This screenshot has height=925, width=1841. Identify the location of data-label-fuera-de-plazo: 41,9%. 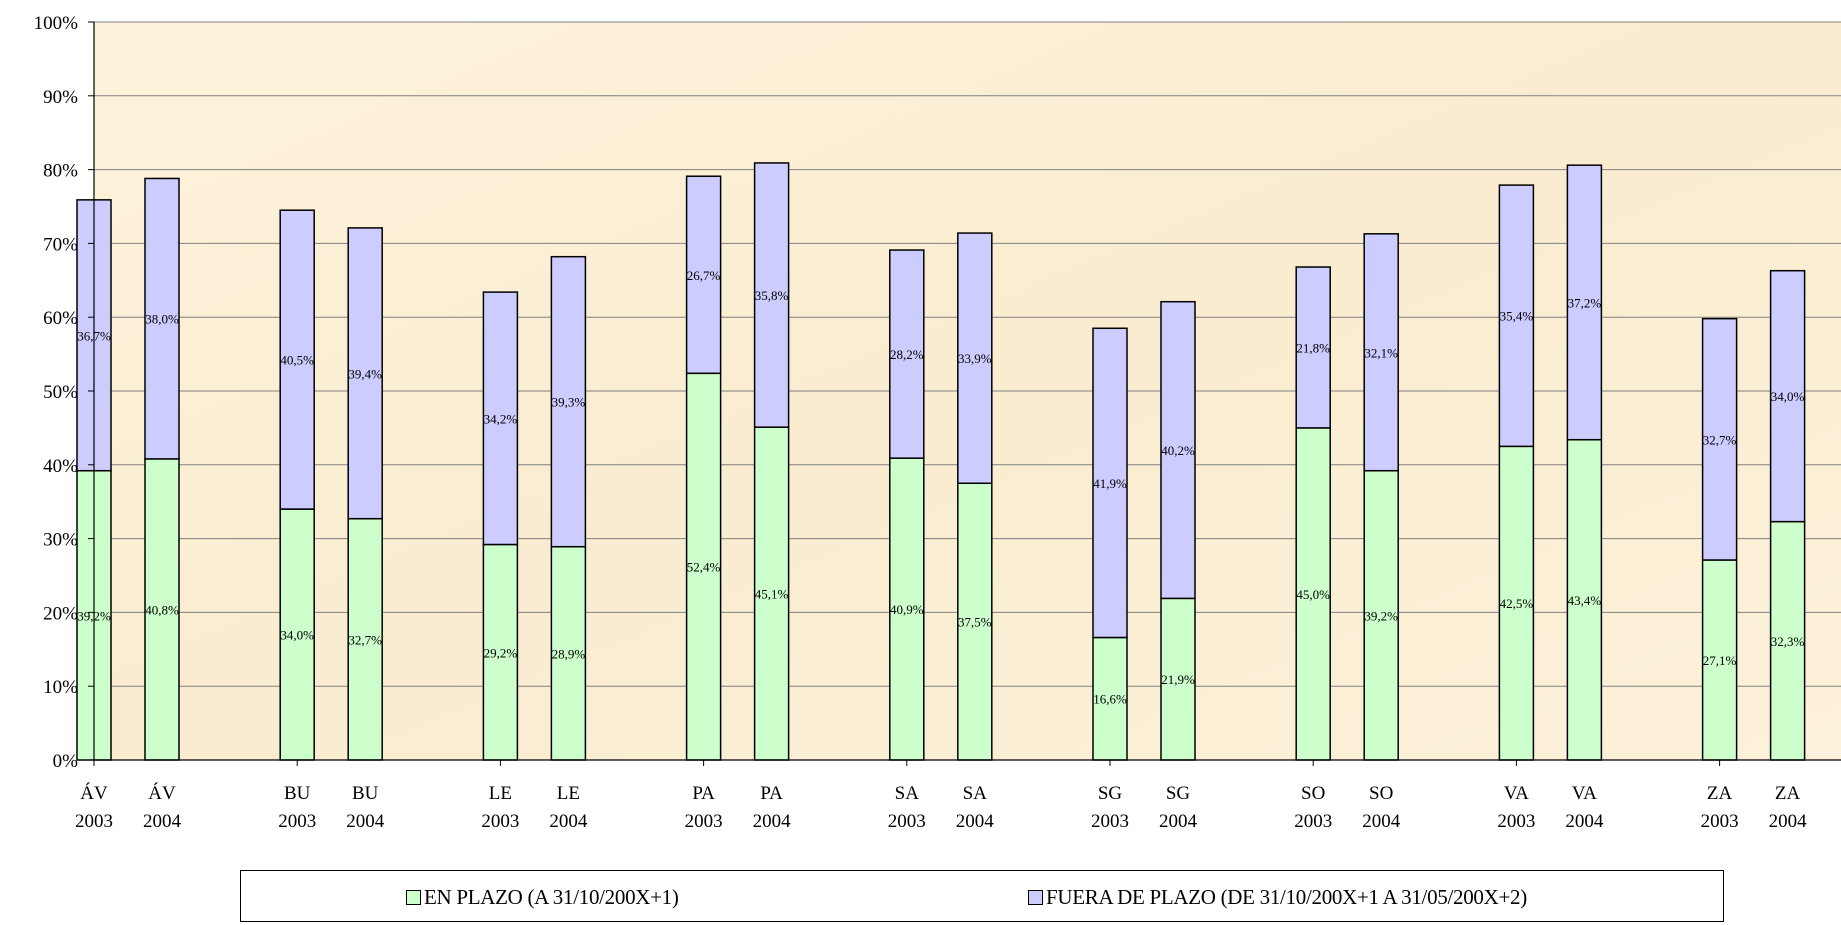
(1110, 483).